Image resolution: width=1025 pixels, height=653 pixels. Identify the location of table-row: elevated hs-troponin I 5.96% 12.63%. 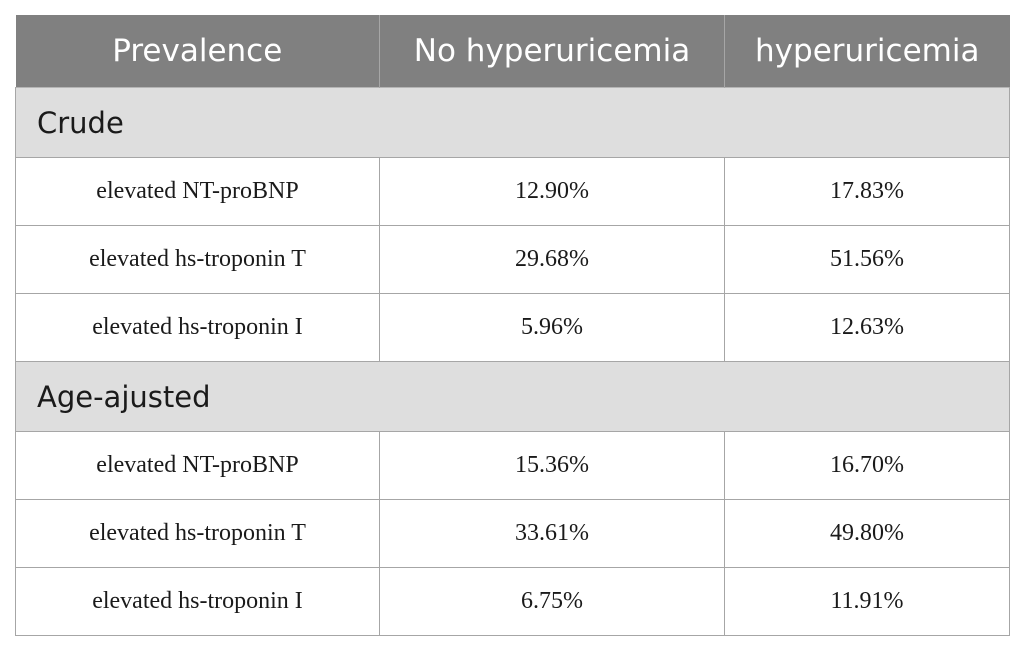
(512, 327).